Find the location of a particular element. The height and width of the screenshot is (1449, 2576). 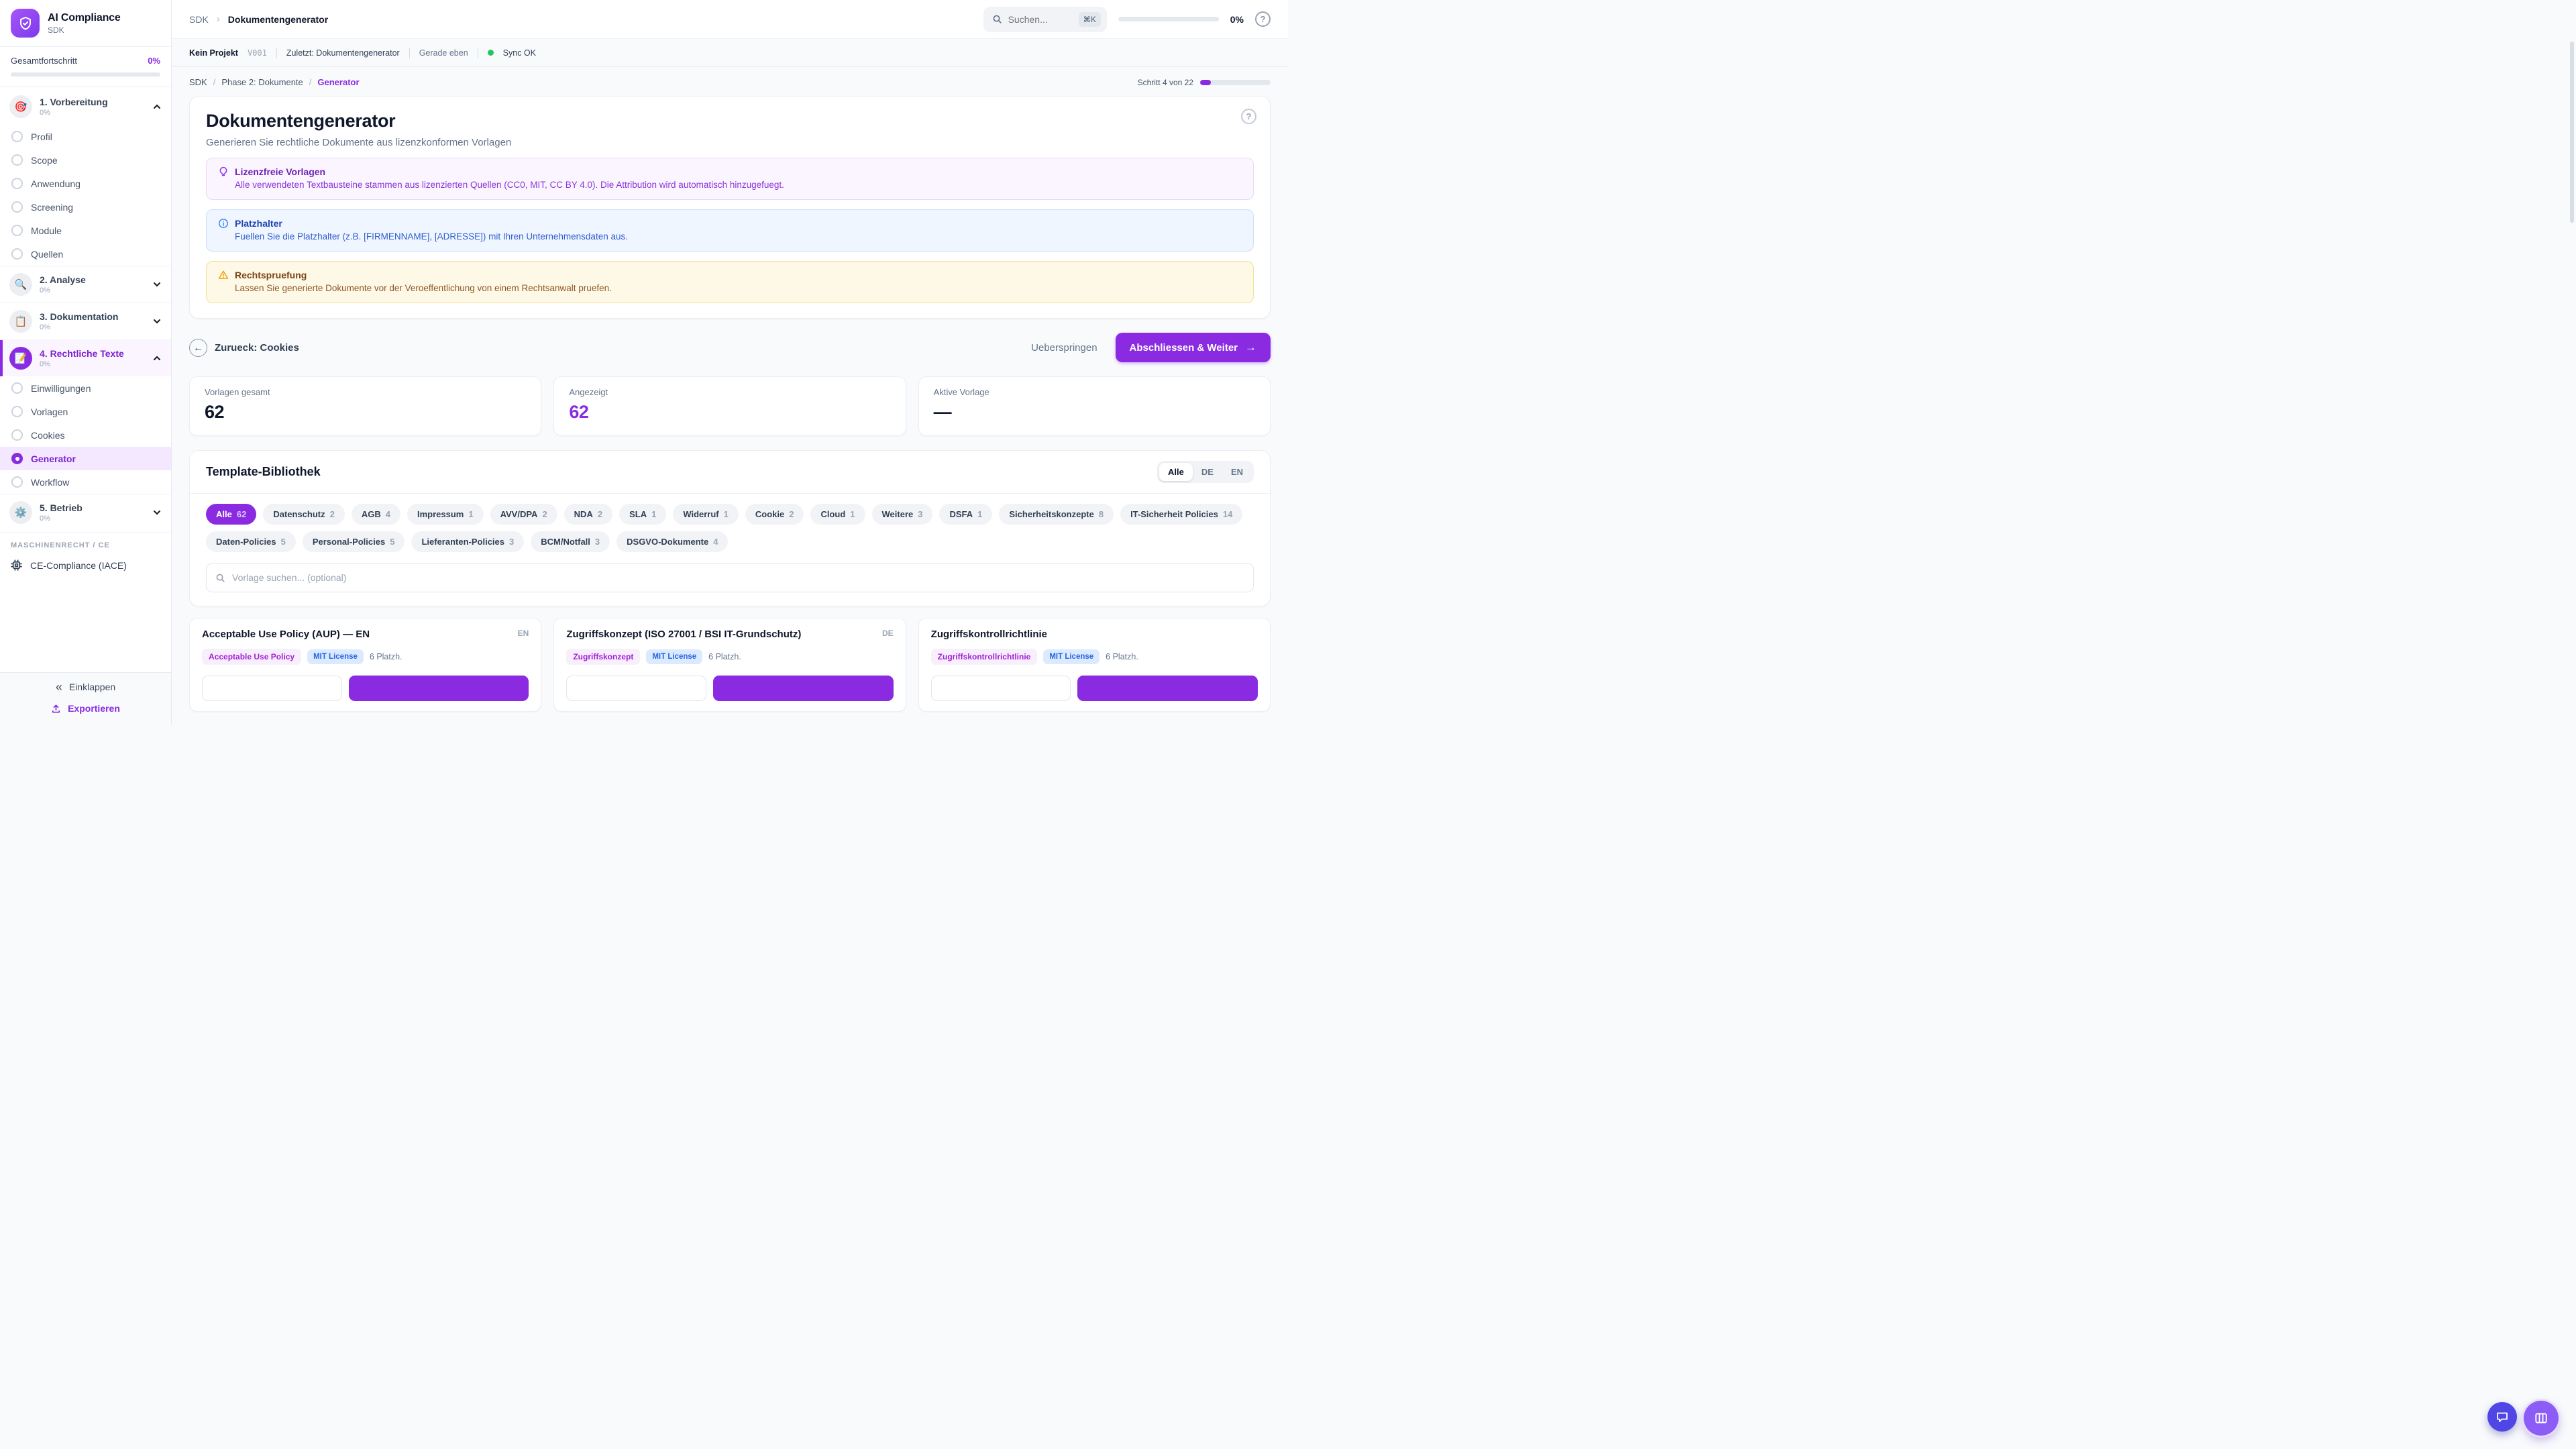

stat-total-templates: Vorlagen gesamt 62 is located at coordinates (365, 406).